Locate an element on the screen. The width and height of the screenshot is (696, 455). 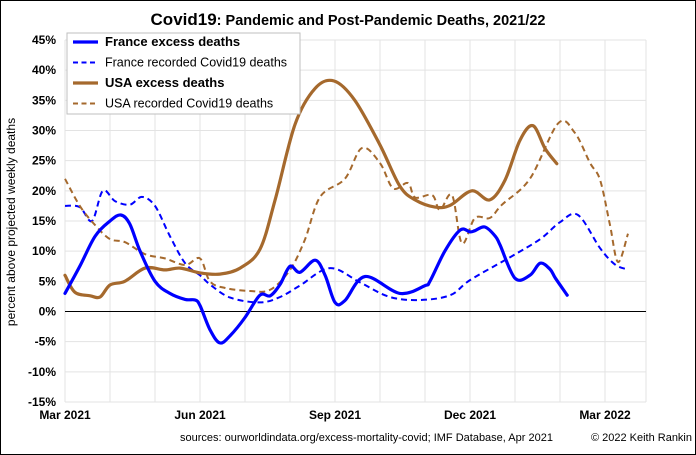
x-tick-label: Sep 2021 is located at coordinates (335, 415).